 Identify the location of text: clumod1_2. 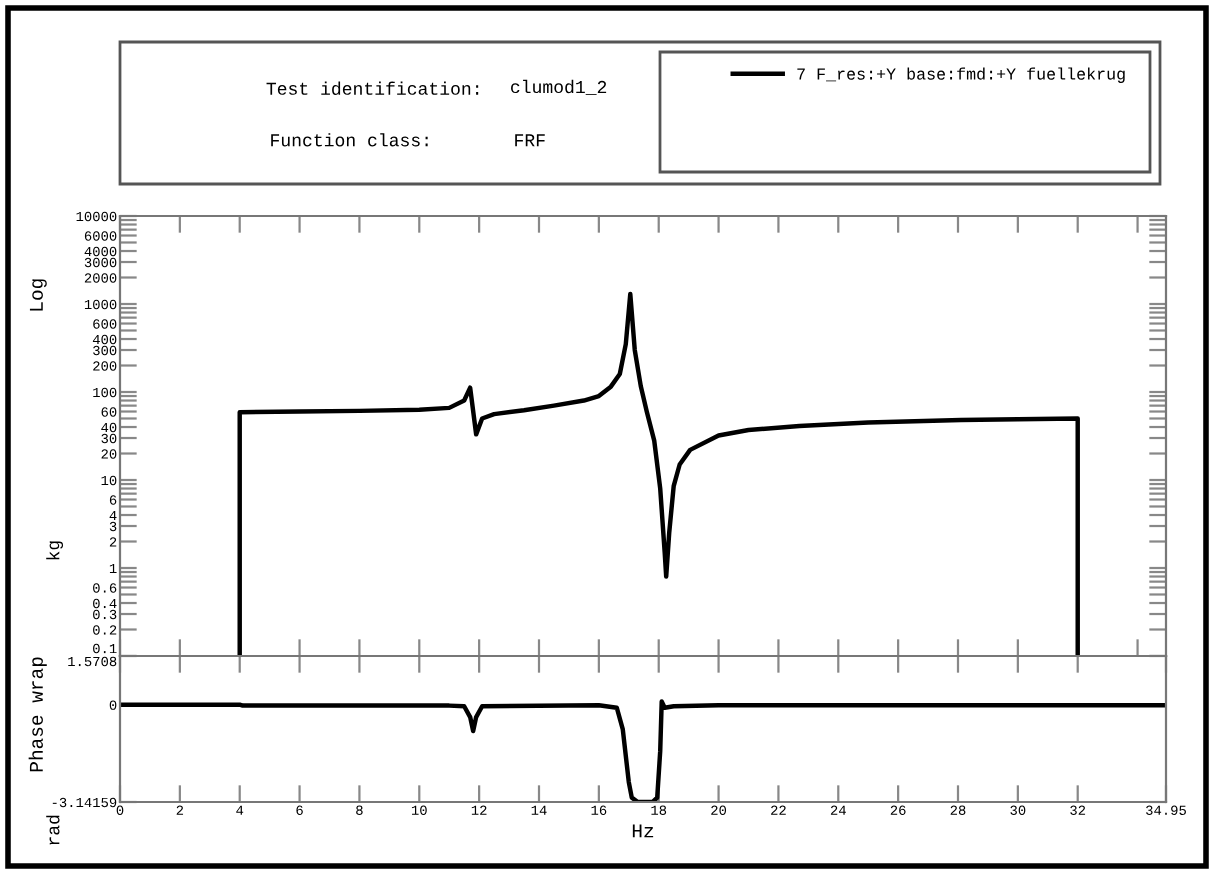
(559, 87).